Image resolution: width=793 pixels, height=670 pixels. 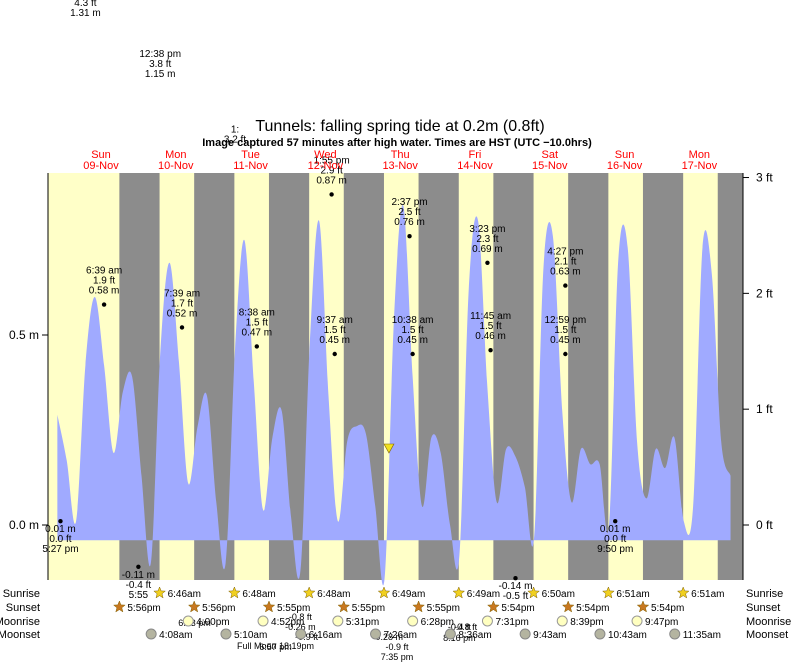 I want to click on moonrise-time: 9:47pm, so click(x=661, y=622).